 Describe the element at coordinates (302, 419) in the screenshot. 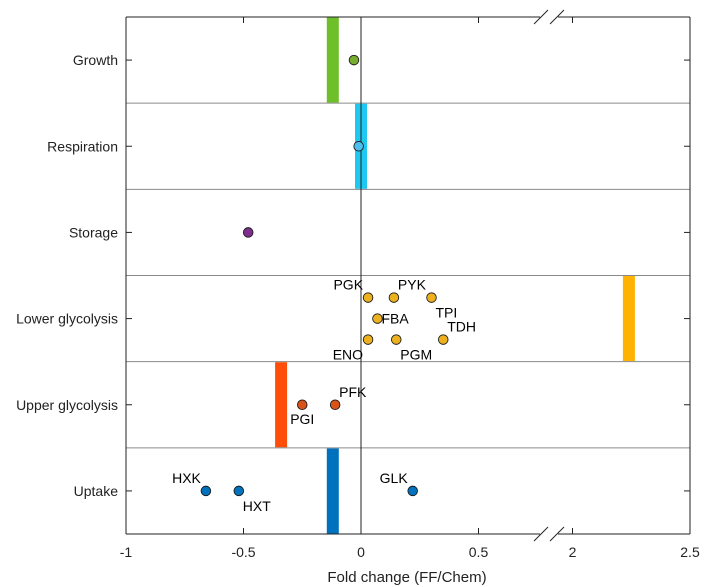

I see `point-label-pgi: PGI` at that location.